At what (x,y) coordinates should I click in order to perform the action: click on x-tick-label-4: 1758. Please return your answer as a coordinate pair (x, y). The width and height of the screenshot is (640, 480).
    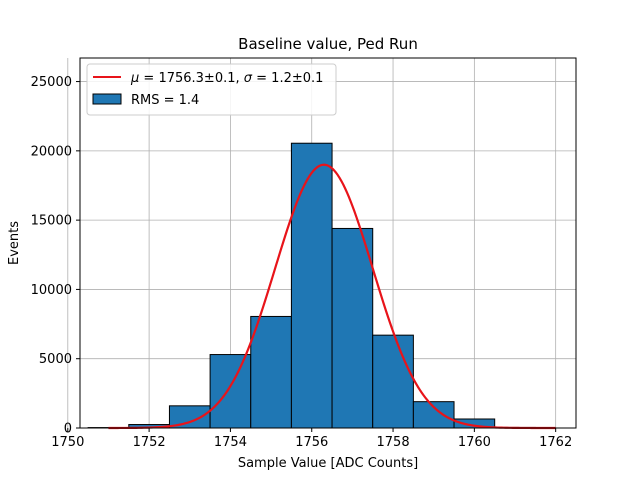
    Looking at the image, I should click on (393, 442).